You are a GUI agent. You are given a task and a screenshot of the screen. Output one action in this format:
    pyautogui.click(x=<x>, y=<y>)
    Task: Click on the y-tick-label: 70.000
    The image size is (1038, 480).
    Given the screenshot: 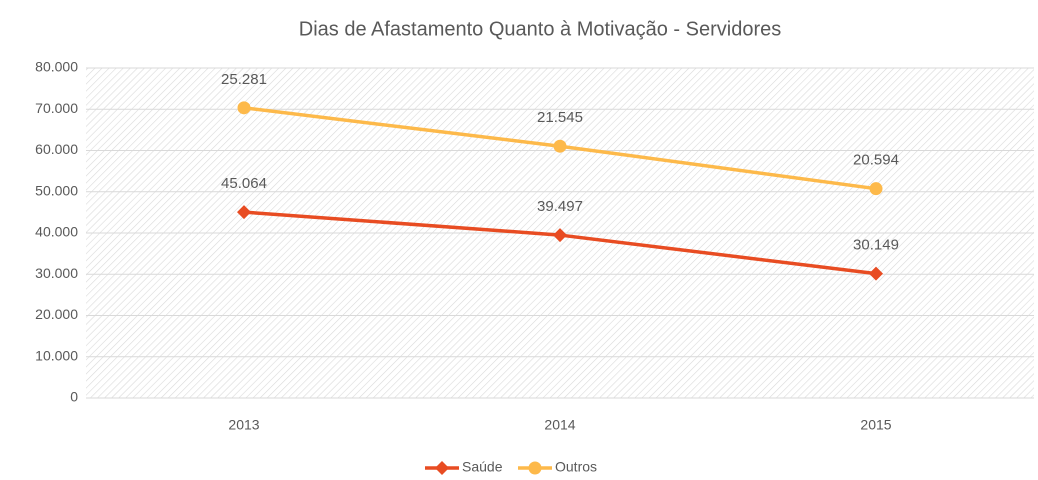 What is the action you would take?
    pyautogui.click(x=56, y=108)
    